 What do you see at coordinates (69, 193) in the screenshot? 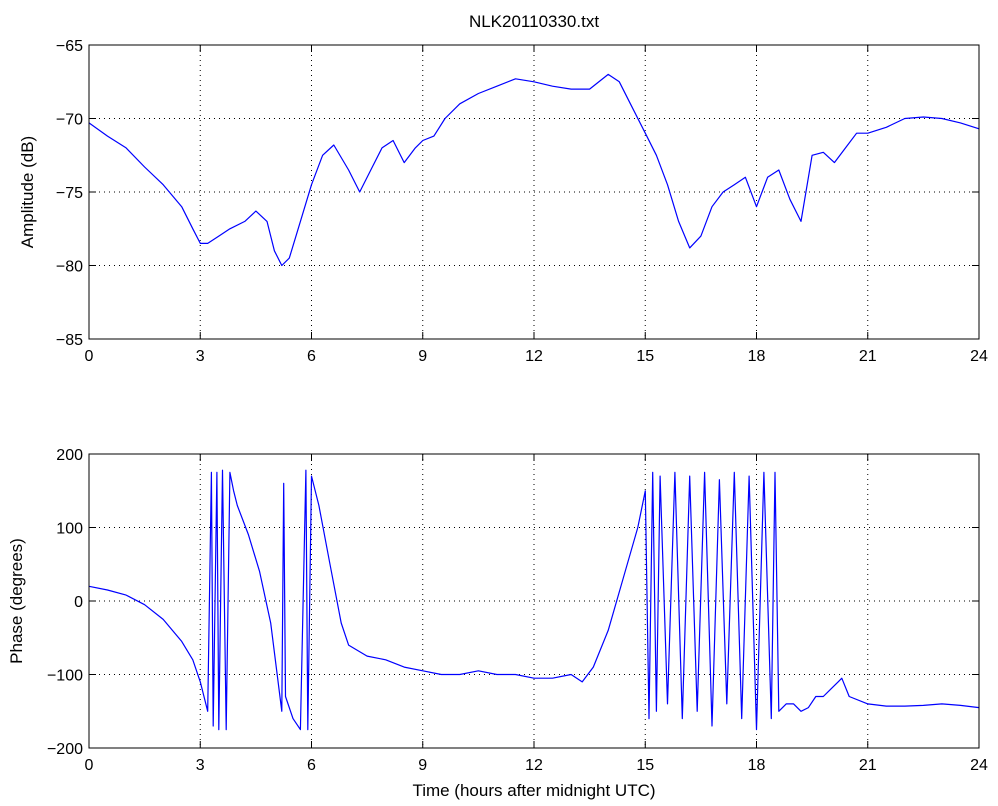
I see `y-tick-label: −75` at bounding box center [69, 193].